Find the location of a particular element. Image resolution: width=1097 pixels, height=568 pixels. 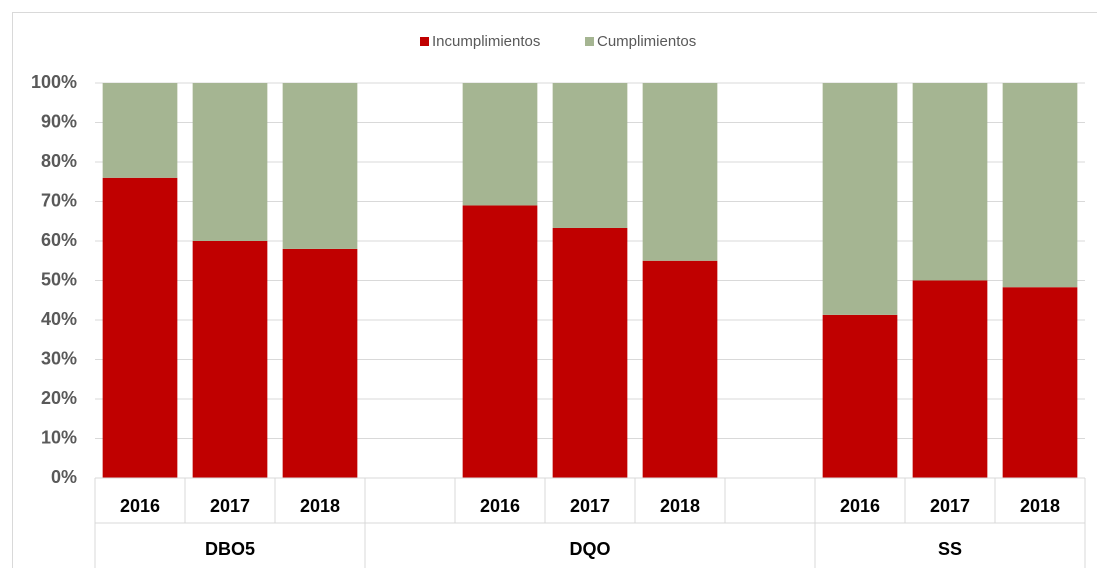

y-tick-label: 90% is located at coordinates (59, 121).